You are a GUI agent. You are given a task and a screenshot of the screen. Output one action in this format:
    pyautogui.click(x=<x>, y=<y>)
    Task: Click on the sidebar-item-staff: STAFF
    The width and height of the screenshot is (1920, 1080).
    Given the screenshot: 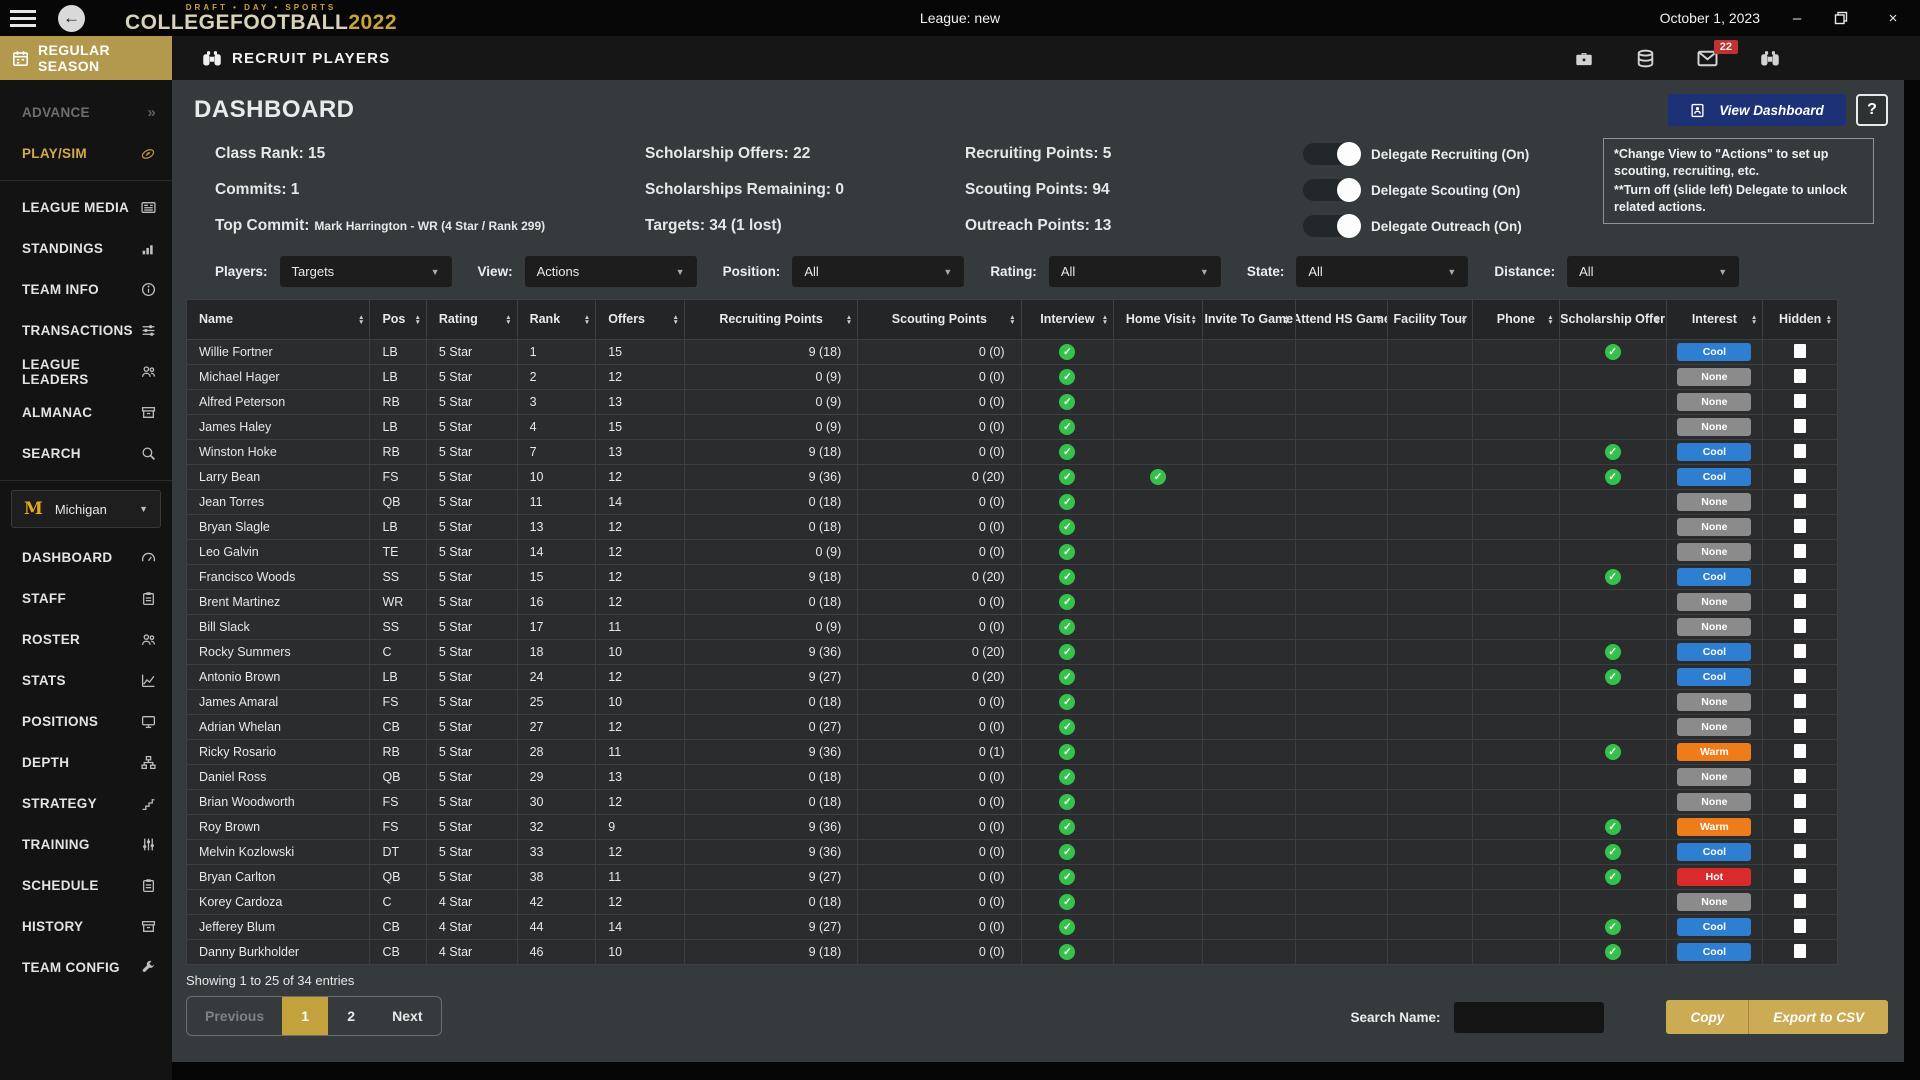 What is the action you would take?
    pyautogui.click(x=86, y=598)
    